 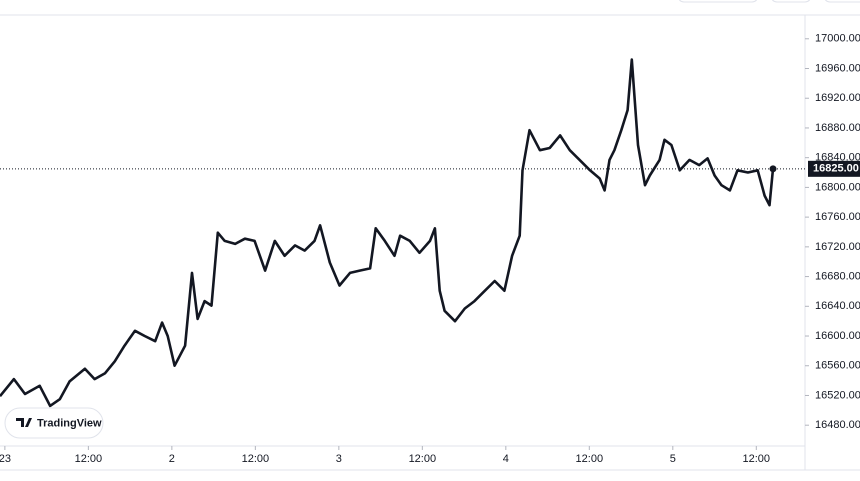 What do you see at coordinates (837, 306) in the screenshot?
I see `y-tick-label: 16640.00` at bounding box center [837, 306].